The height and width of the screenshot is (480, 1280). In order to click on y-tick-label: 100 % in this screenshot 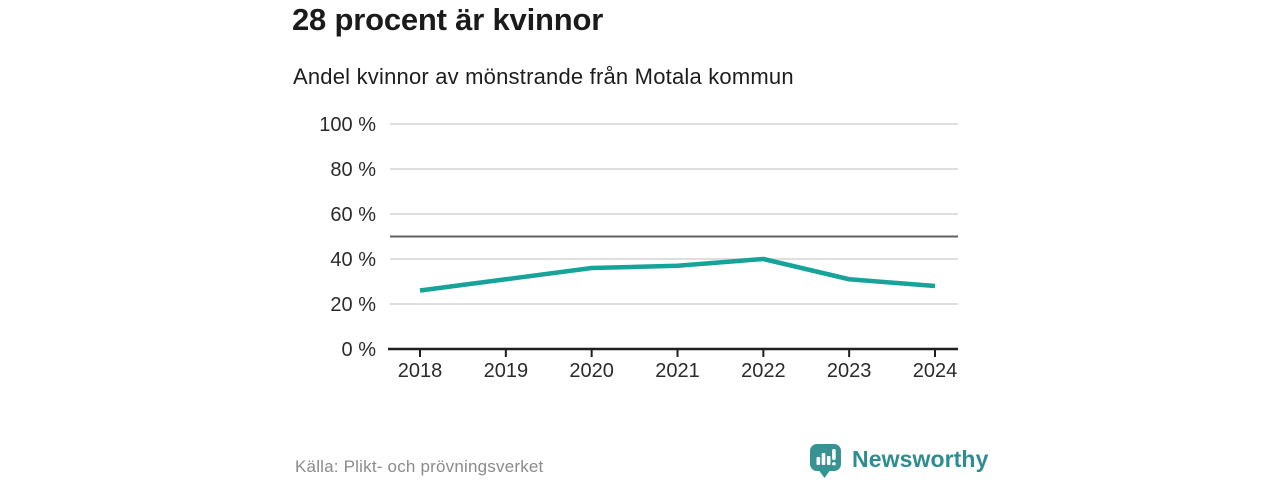, I will do `click(347, 125)`.